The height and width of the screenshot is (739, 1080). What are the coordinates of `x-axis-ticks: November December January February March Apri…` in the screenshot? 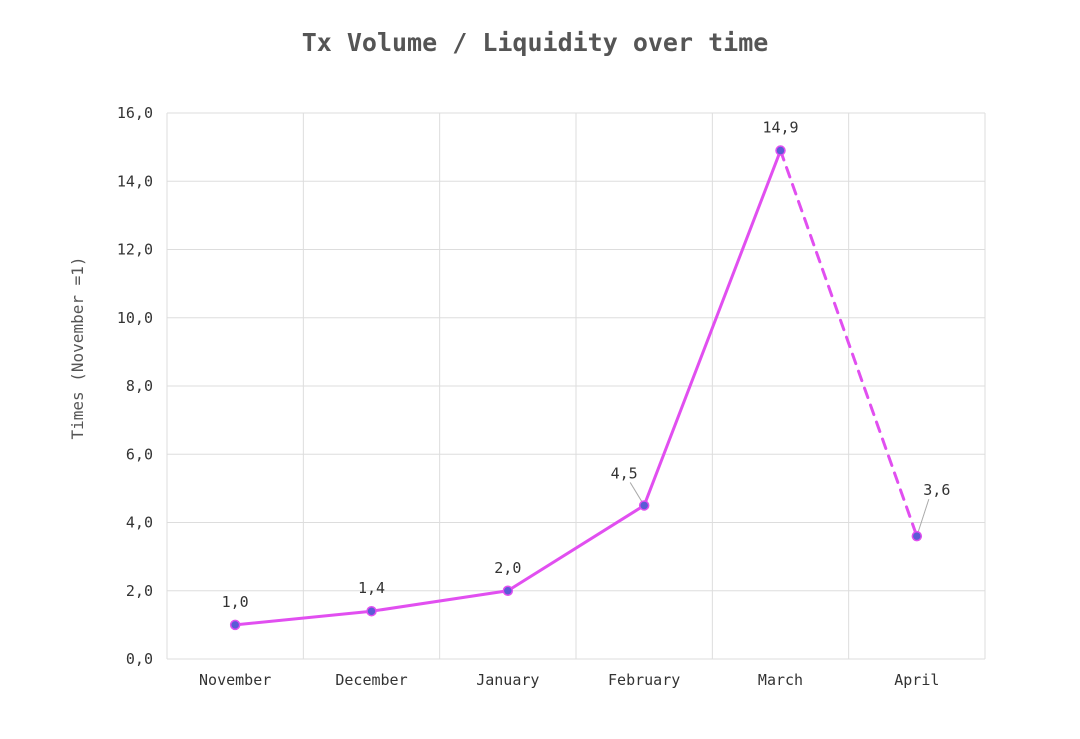 It's located at (569, 680).